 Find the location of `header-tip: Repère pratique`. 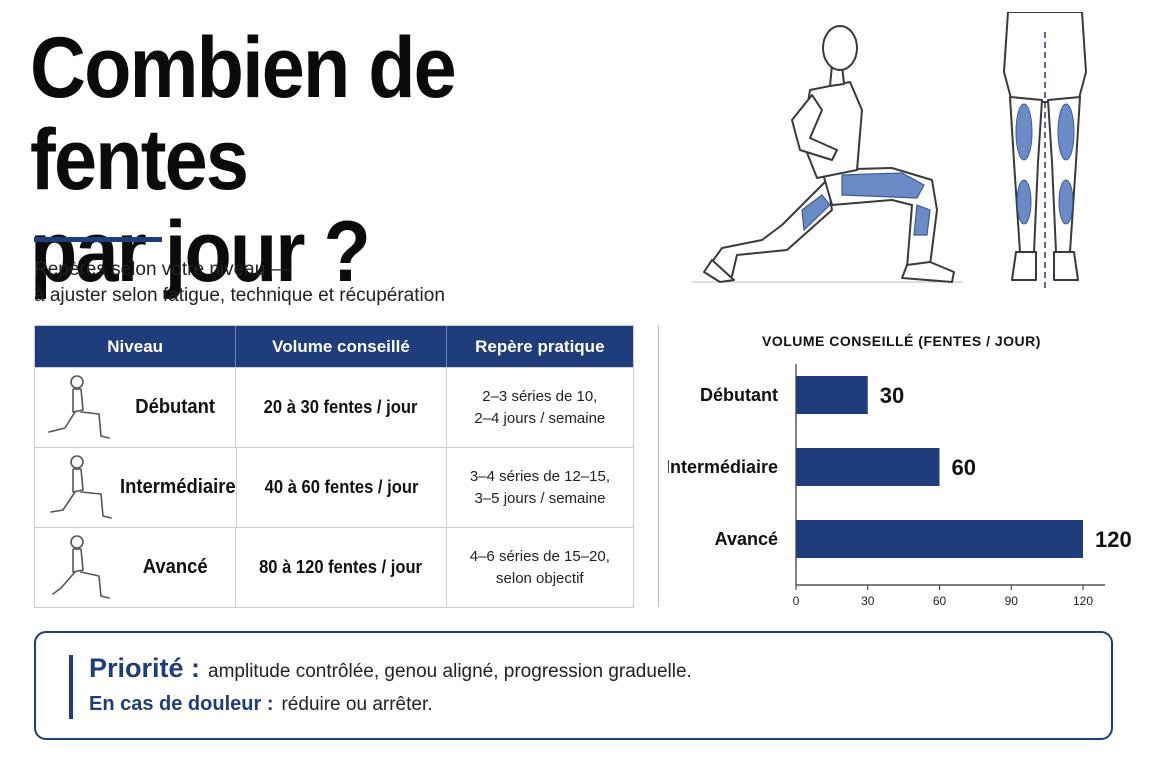

header-tip: Repère pratique is located at coordinates (540, 346).